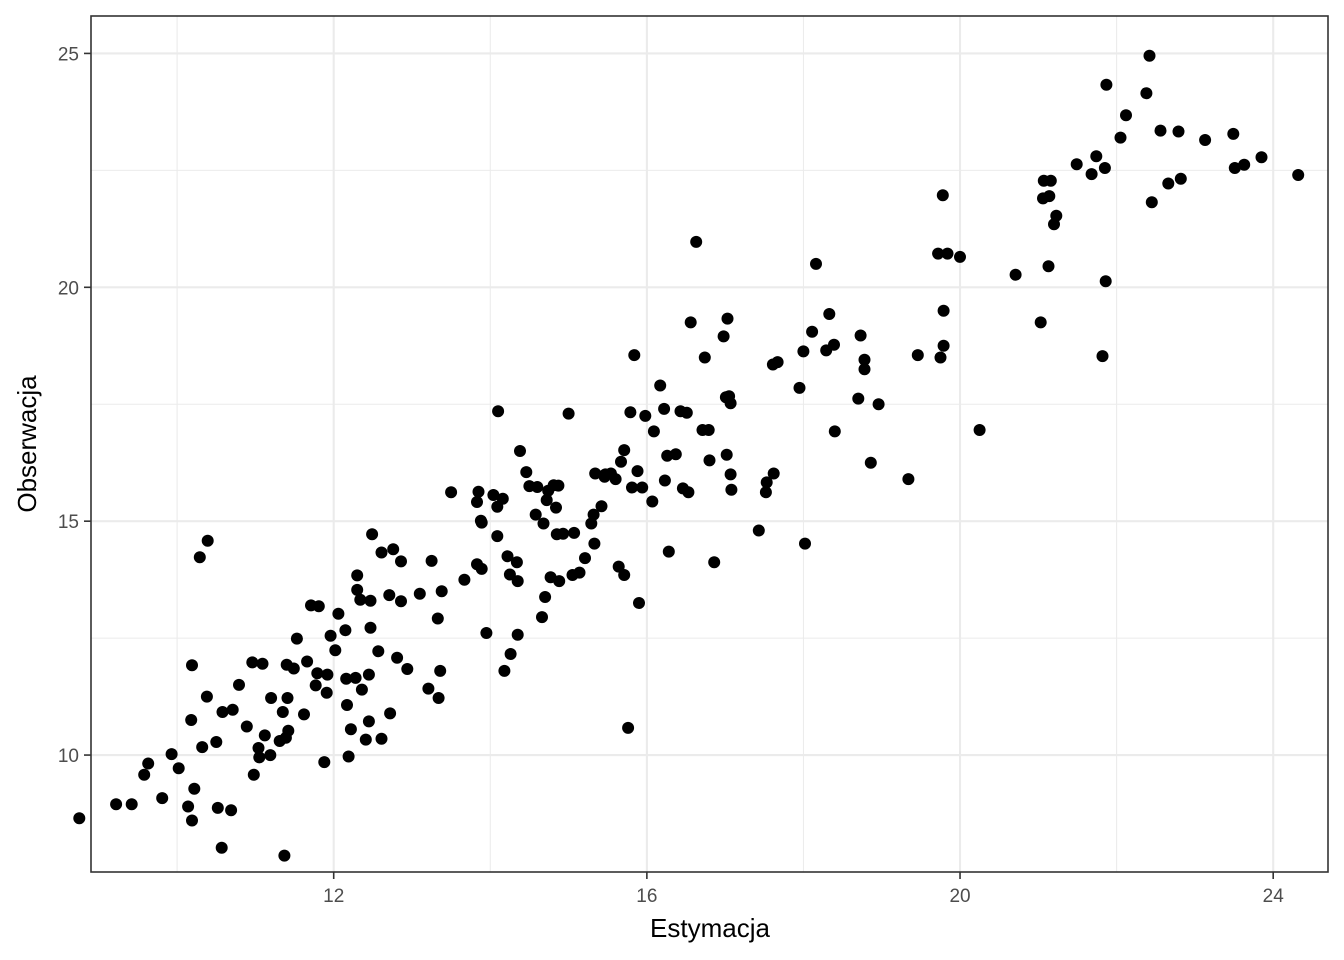 The image size is (1344, 960). Describe the element at coordinates (68, 522) in the screenshot. I see `y-tick-label: 15` at that location.